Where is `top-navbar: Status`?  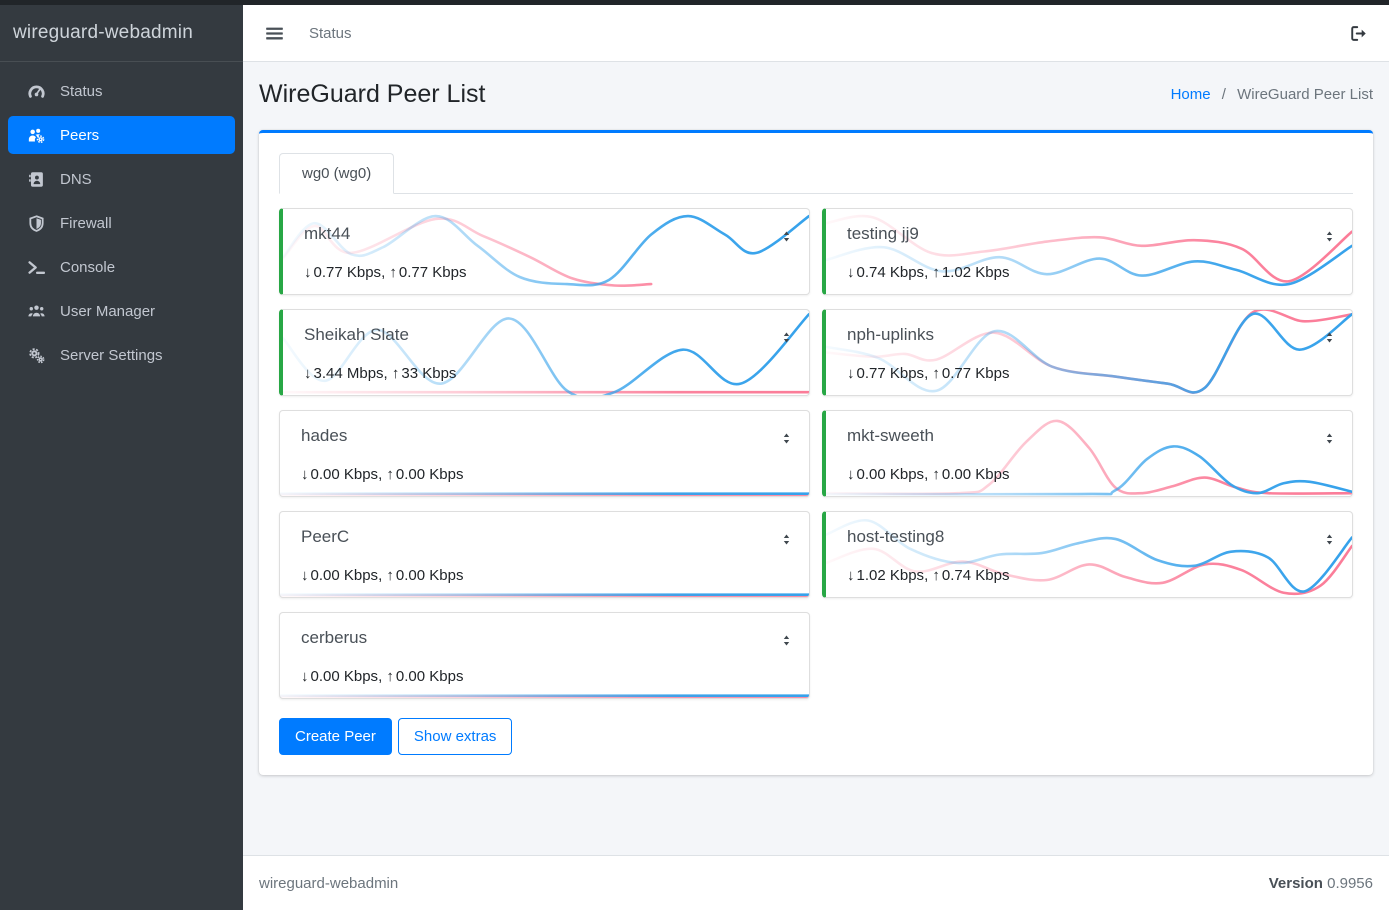 top-navbar: Status is located at coordinates (816, 33).